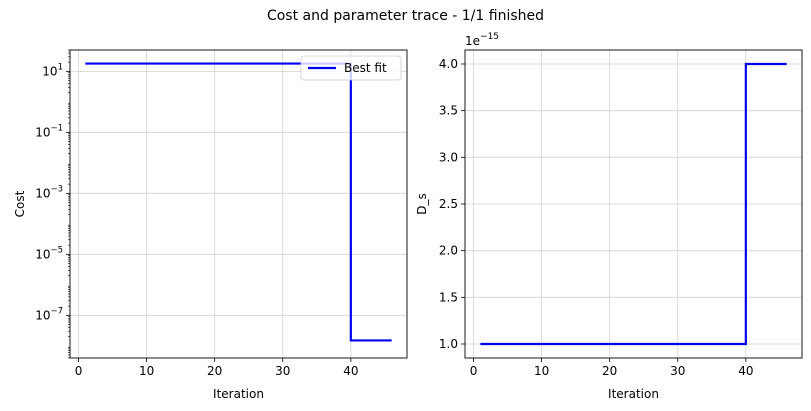 This screenshot has height=411, width=811. I want to click on y-tick-label: 3.0, so click(448, 157).